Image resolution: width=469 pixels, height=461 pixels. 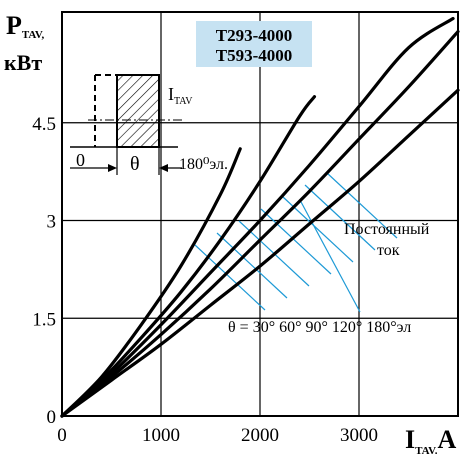 What do you see at coordinates (44, 124) in the screenshot?
I see `y-tick-label-3: 4.5` at bounding box center [44, 124].